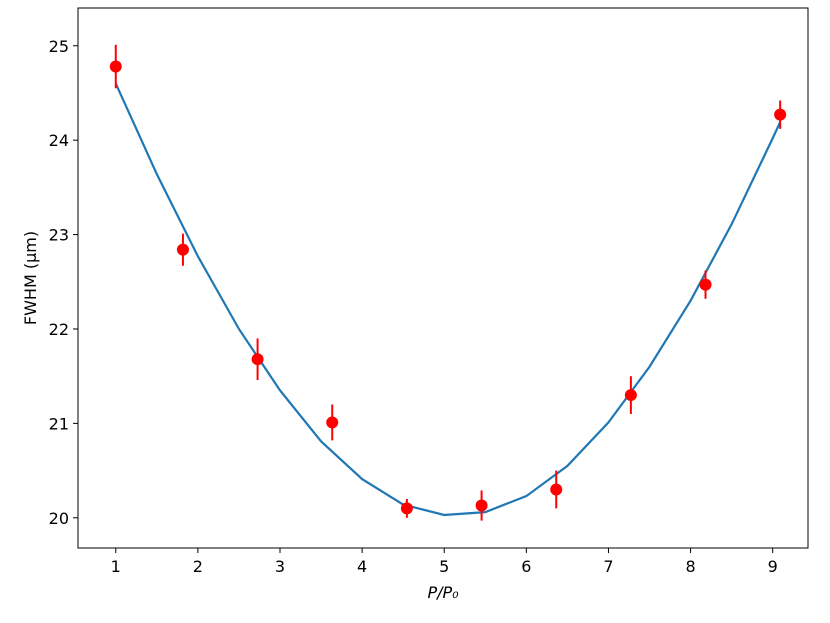 The image size is (830, 623). What do you see at coordinates (362, 566) in the screenshot?
I see `x-tick-label: 4` at bounding box center [362, 566].